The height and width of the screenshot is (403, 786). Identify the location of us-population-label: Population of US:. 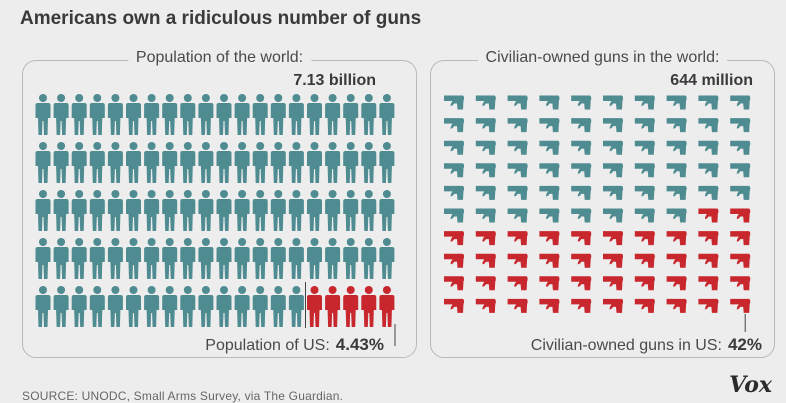
(267, 345).